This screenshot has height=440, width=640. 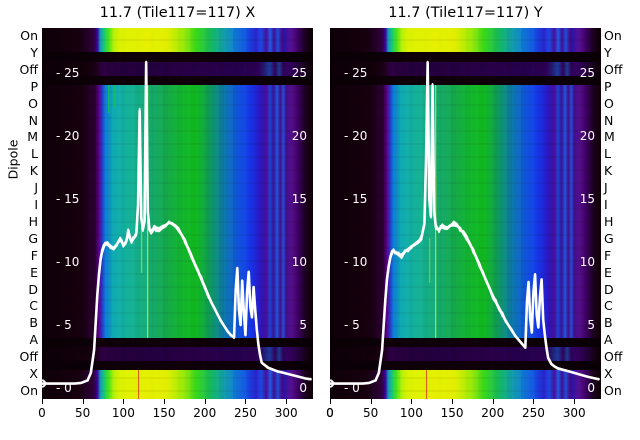 What do you see at coordinates (533, 413) in the screenshot?
I see `x-tick-label: 250` at bounding box center [533, 413].